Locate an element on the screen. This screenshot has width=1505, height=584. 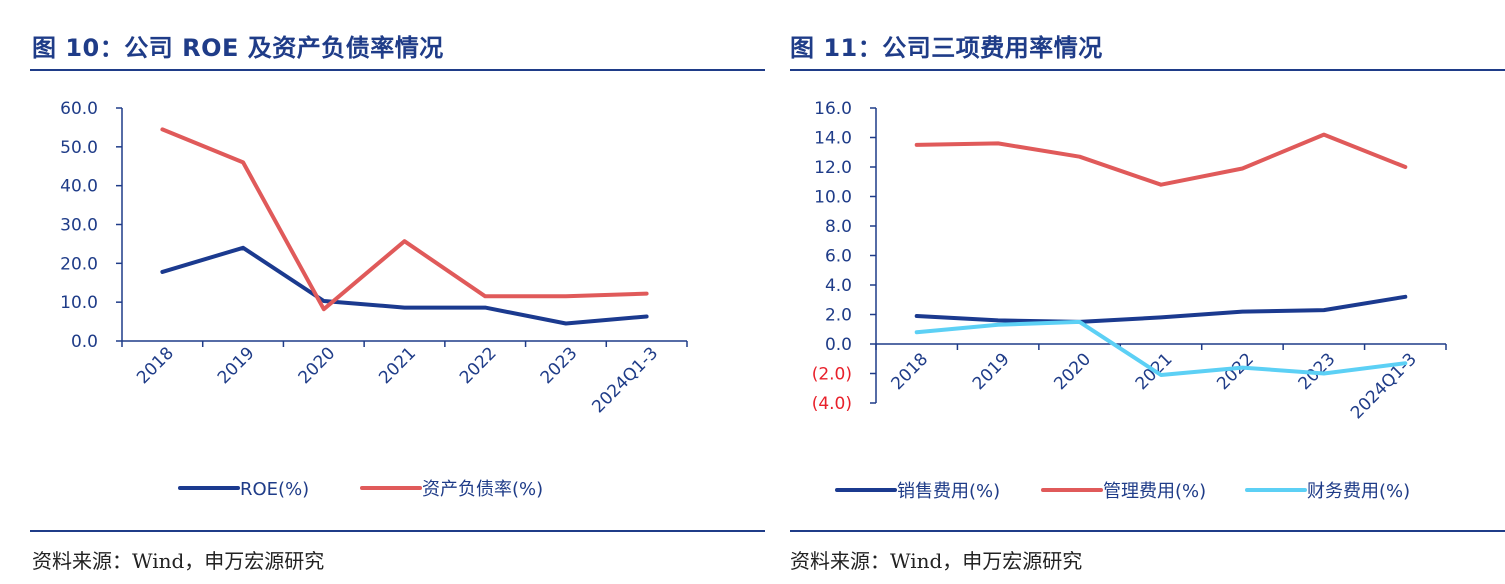
legend-label-2: 管理费用(%) is located at coordinates (1154, 491).